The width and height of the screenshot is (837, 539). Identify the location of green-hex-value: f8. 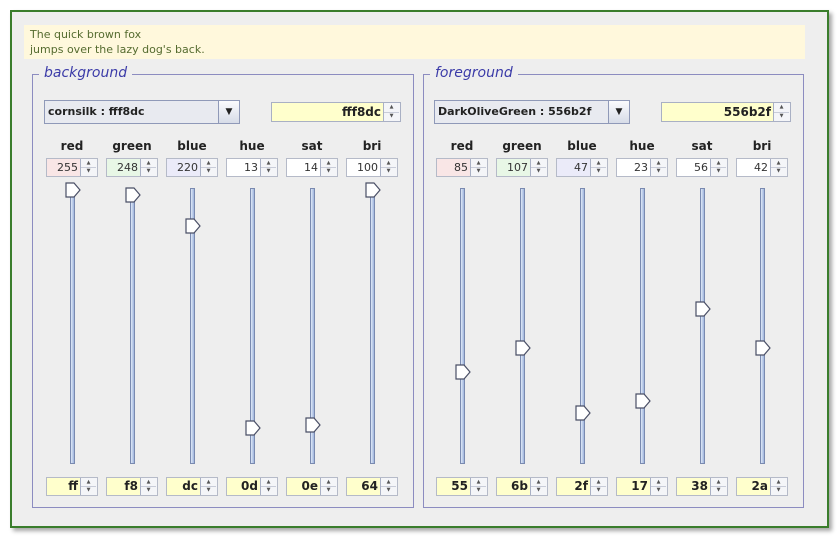
(124, 486).